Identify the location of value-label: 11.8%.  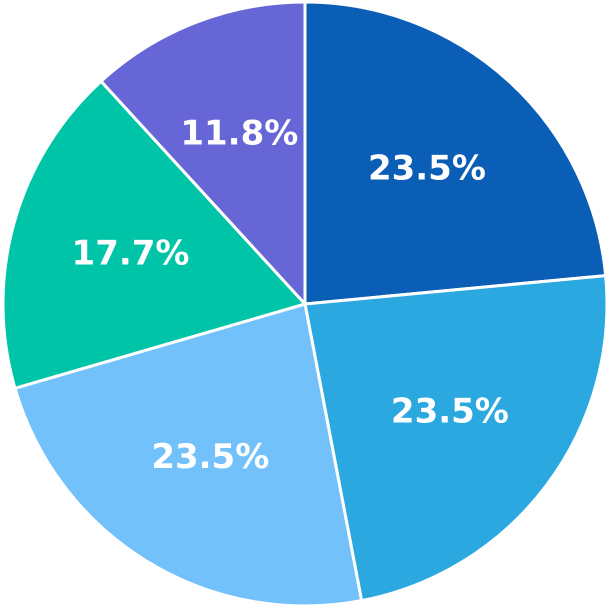
(239, 134).